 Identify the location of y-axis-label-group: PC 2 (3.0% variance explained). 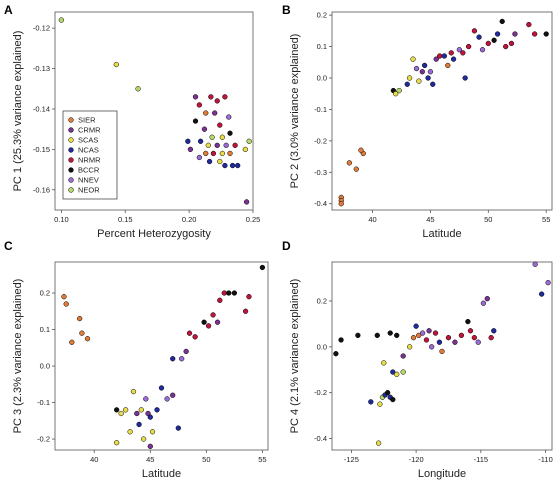
(295, 111).